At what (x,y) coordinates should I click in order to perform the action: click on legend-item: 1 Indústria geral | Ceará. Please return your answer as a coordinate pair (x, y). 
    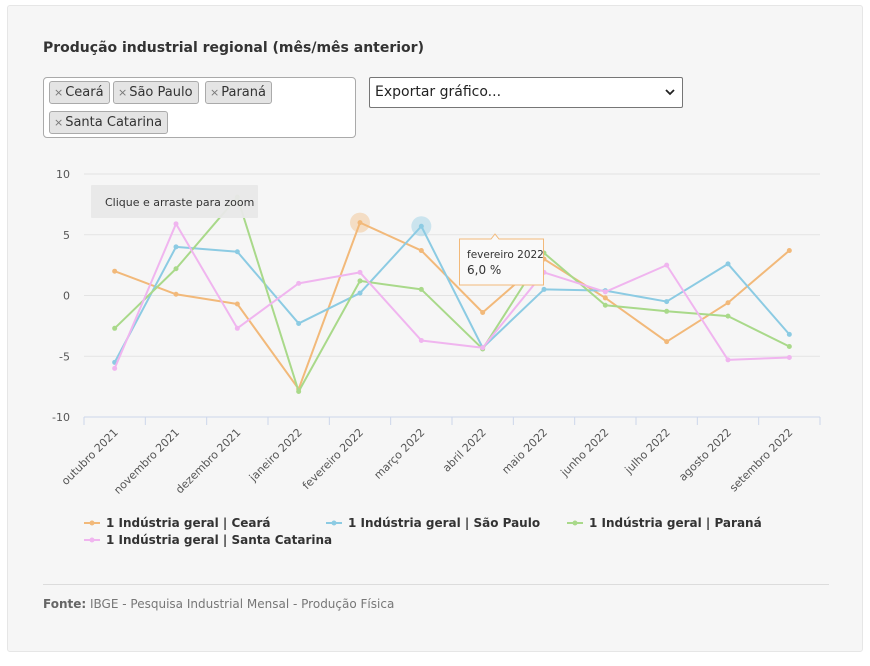
    Looking at the image, I should click on (177, 523).